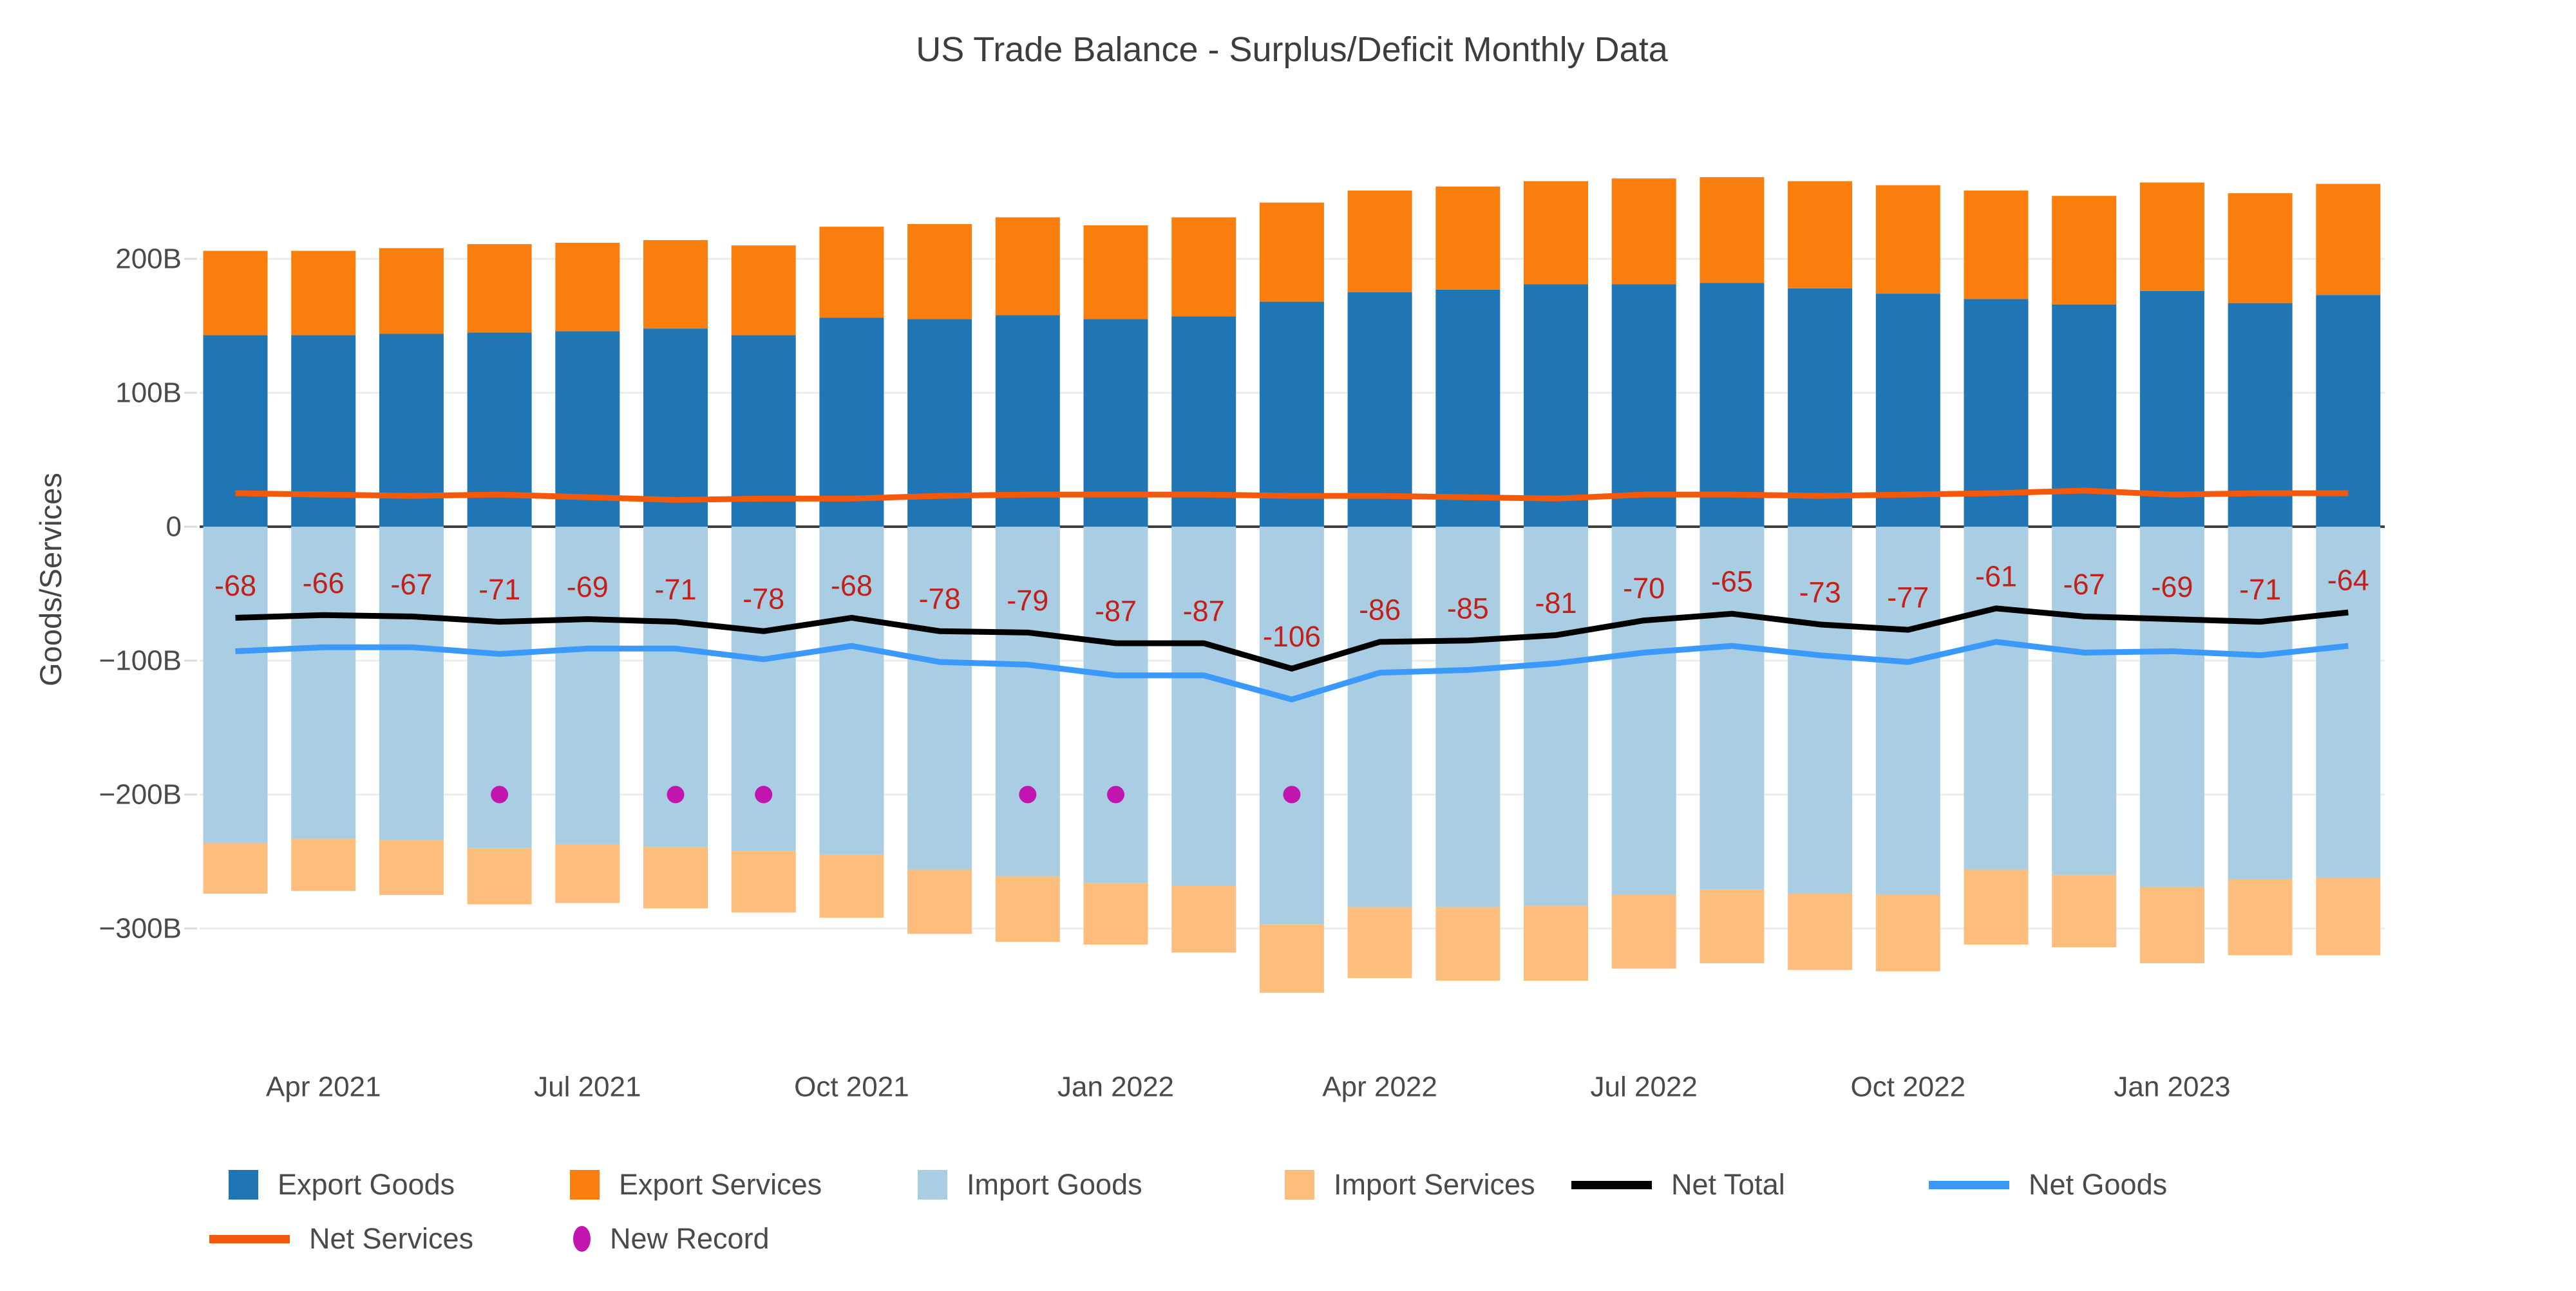  What do you see at coordinates (342, 1185) in the screenshot?
I see `legend-item-export-goods: Export Goods` at bounding box center [342, 1185].